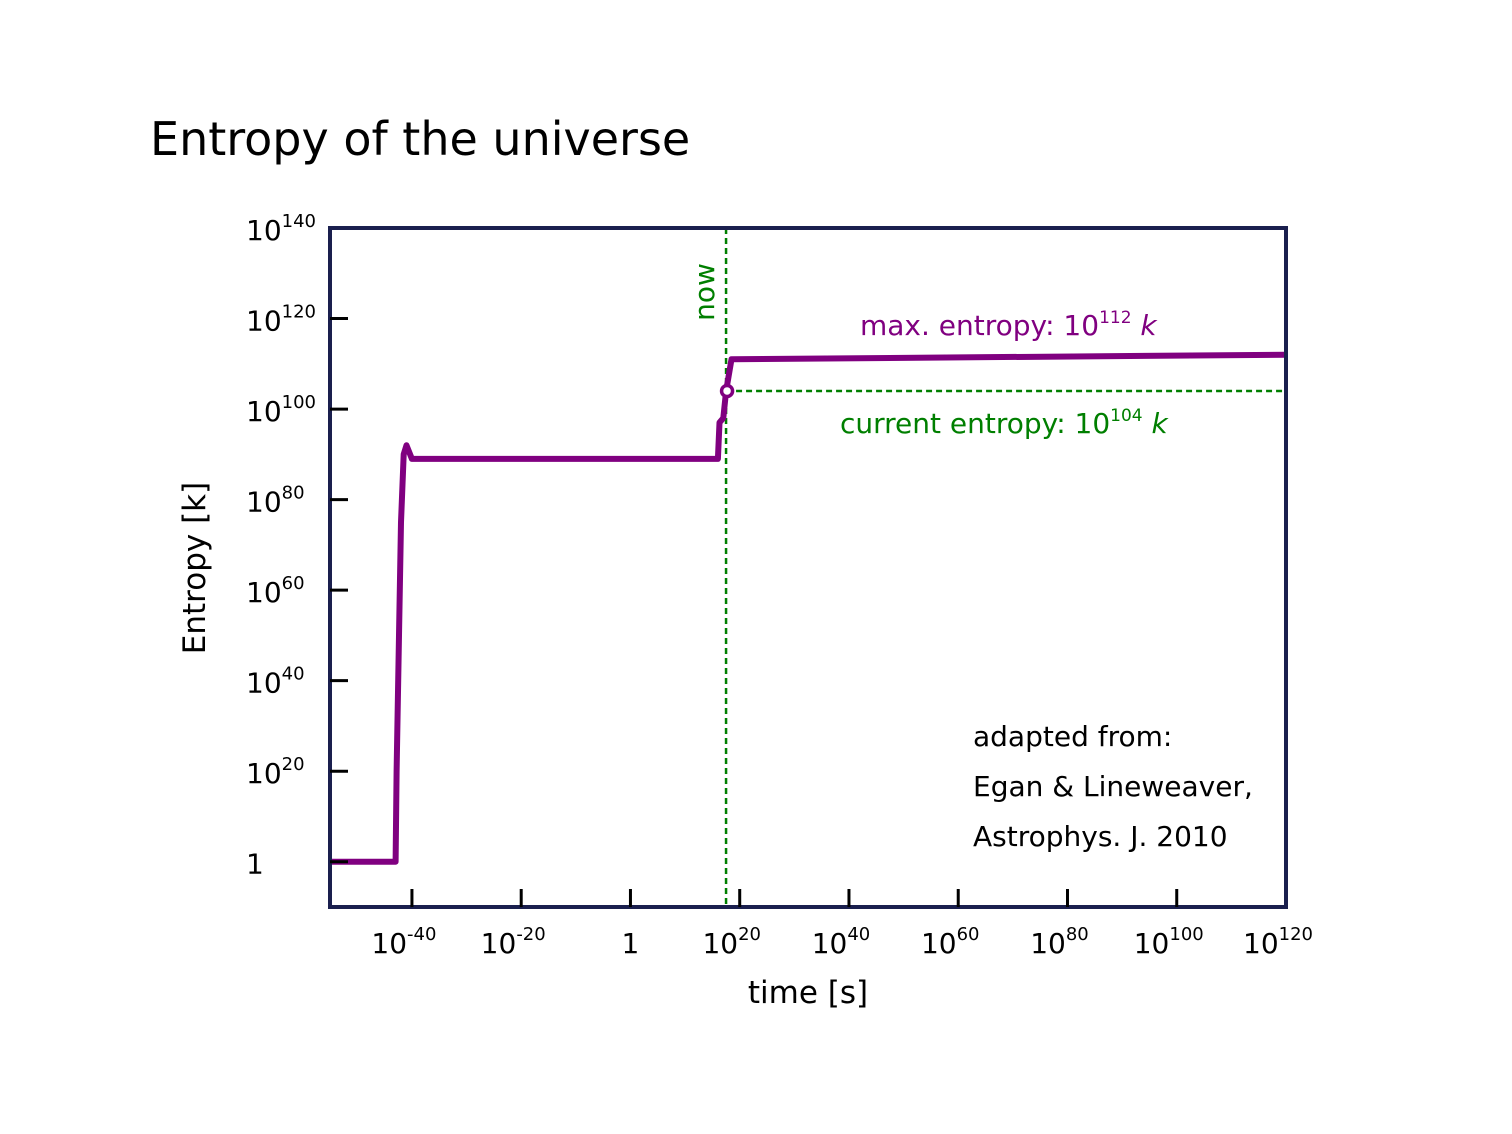 Image resolution: width=1512 pixels, height=1134 pixels. Describe the element at coordinates (1100, 836) in the screenshot. I see `source-annotation-line: Astrophys. J. 2010` at that location.